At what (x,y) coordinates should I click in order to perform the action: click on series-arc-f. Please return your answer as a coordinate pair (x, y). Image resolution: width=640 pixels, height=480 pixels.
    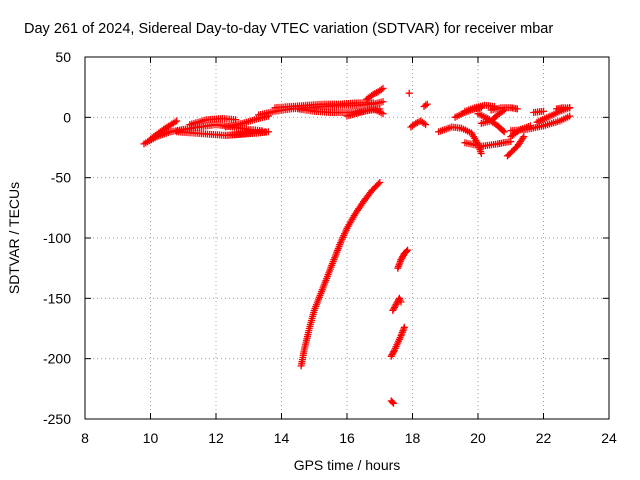
    Looking at the image, I should click on (245, 133).